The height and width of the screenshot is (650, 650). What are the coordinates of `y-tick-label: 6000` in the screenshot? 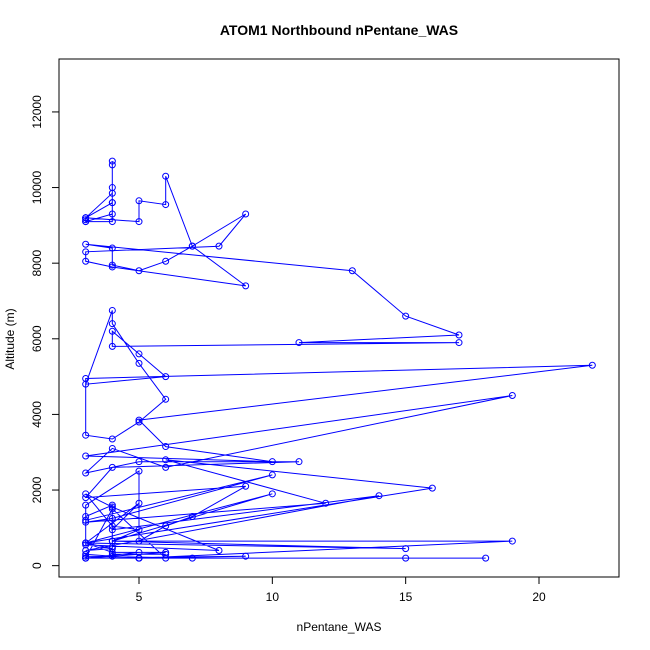 It's located at (37, 338).